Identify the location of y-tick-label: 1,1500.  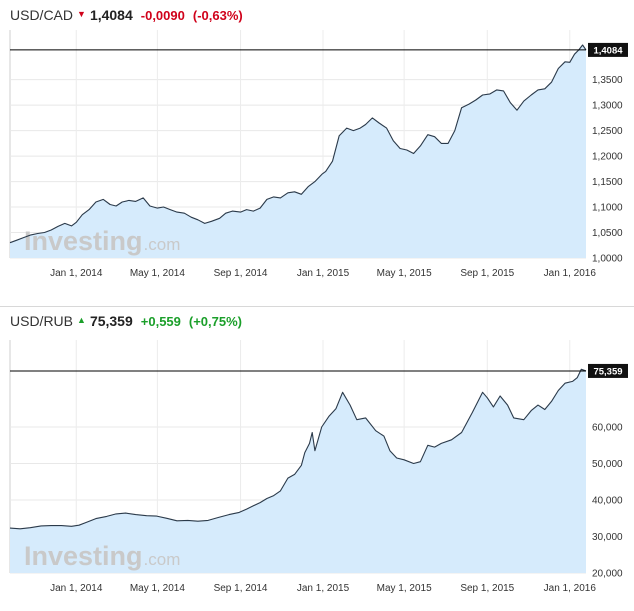
(607, 182).